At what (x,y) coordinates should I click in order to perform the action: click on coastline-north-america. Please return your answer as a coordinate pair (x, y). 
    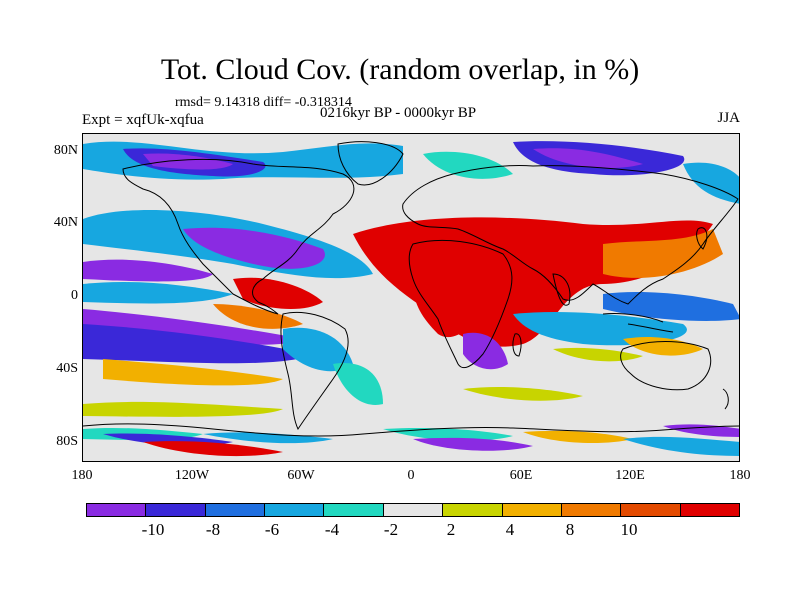
    Looking at the image, I should click on (238, 236).